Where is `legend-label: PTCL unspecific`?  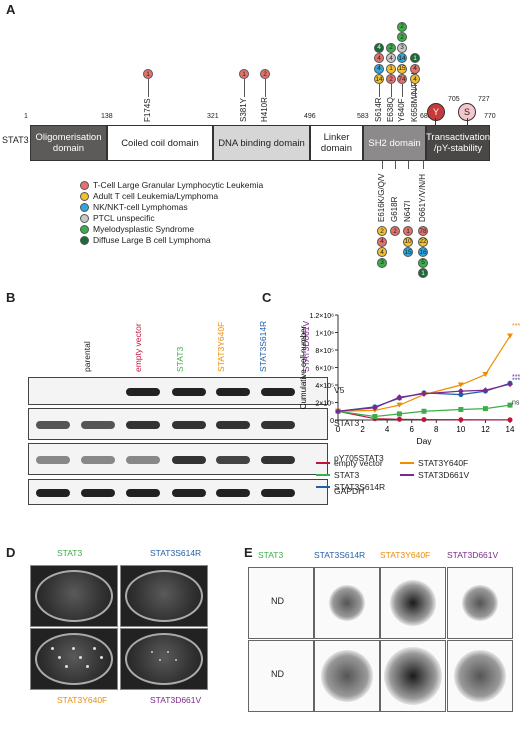
legend-label: PTCL unspecific is located at coordinates (124, 218).